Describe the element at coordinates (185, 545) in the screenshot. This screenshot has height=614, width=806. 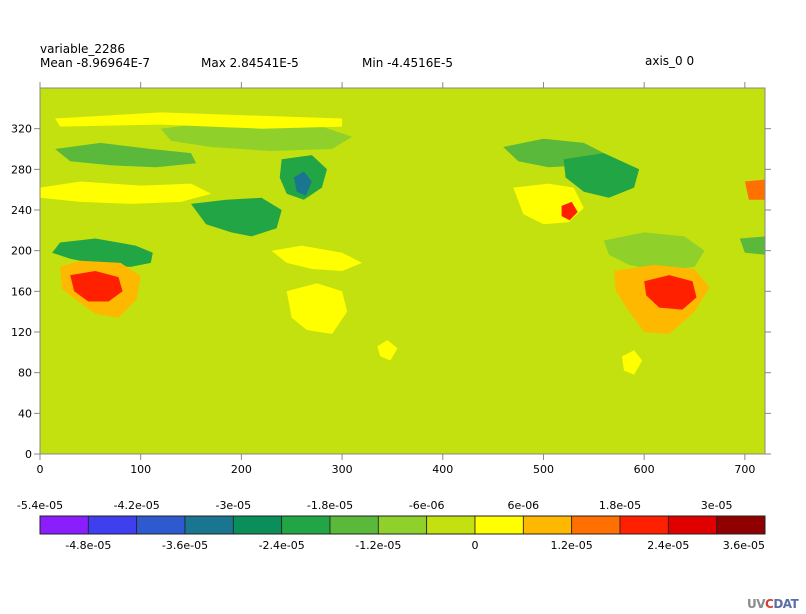
I see `colorbar-label-bottom: -3.6e-05` at that location.